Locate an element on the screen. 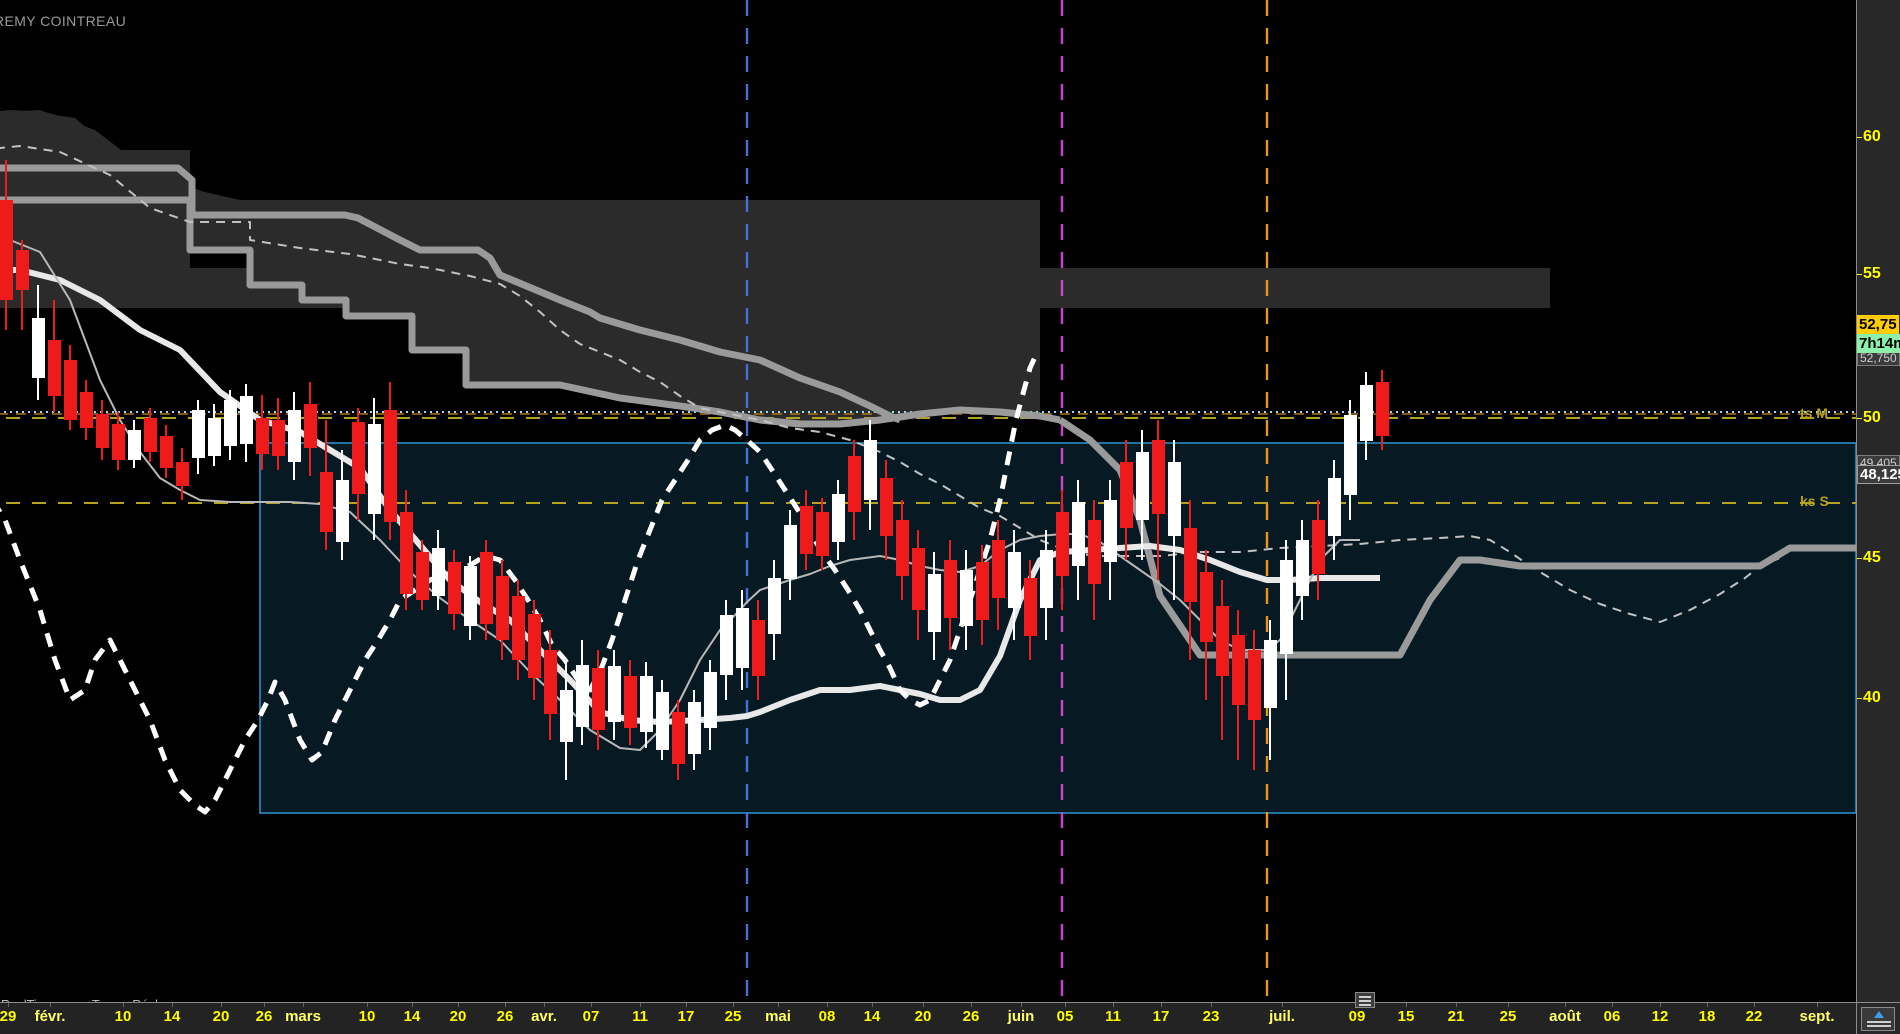 The image size is (1900, 1034). widget-line is located at coordinates (1879, 1022).